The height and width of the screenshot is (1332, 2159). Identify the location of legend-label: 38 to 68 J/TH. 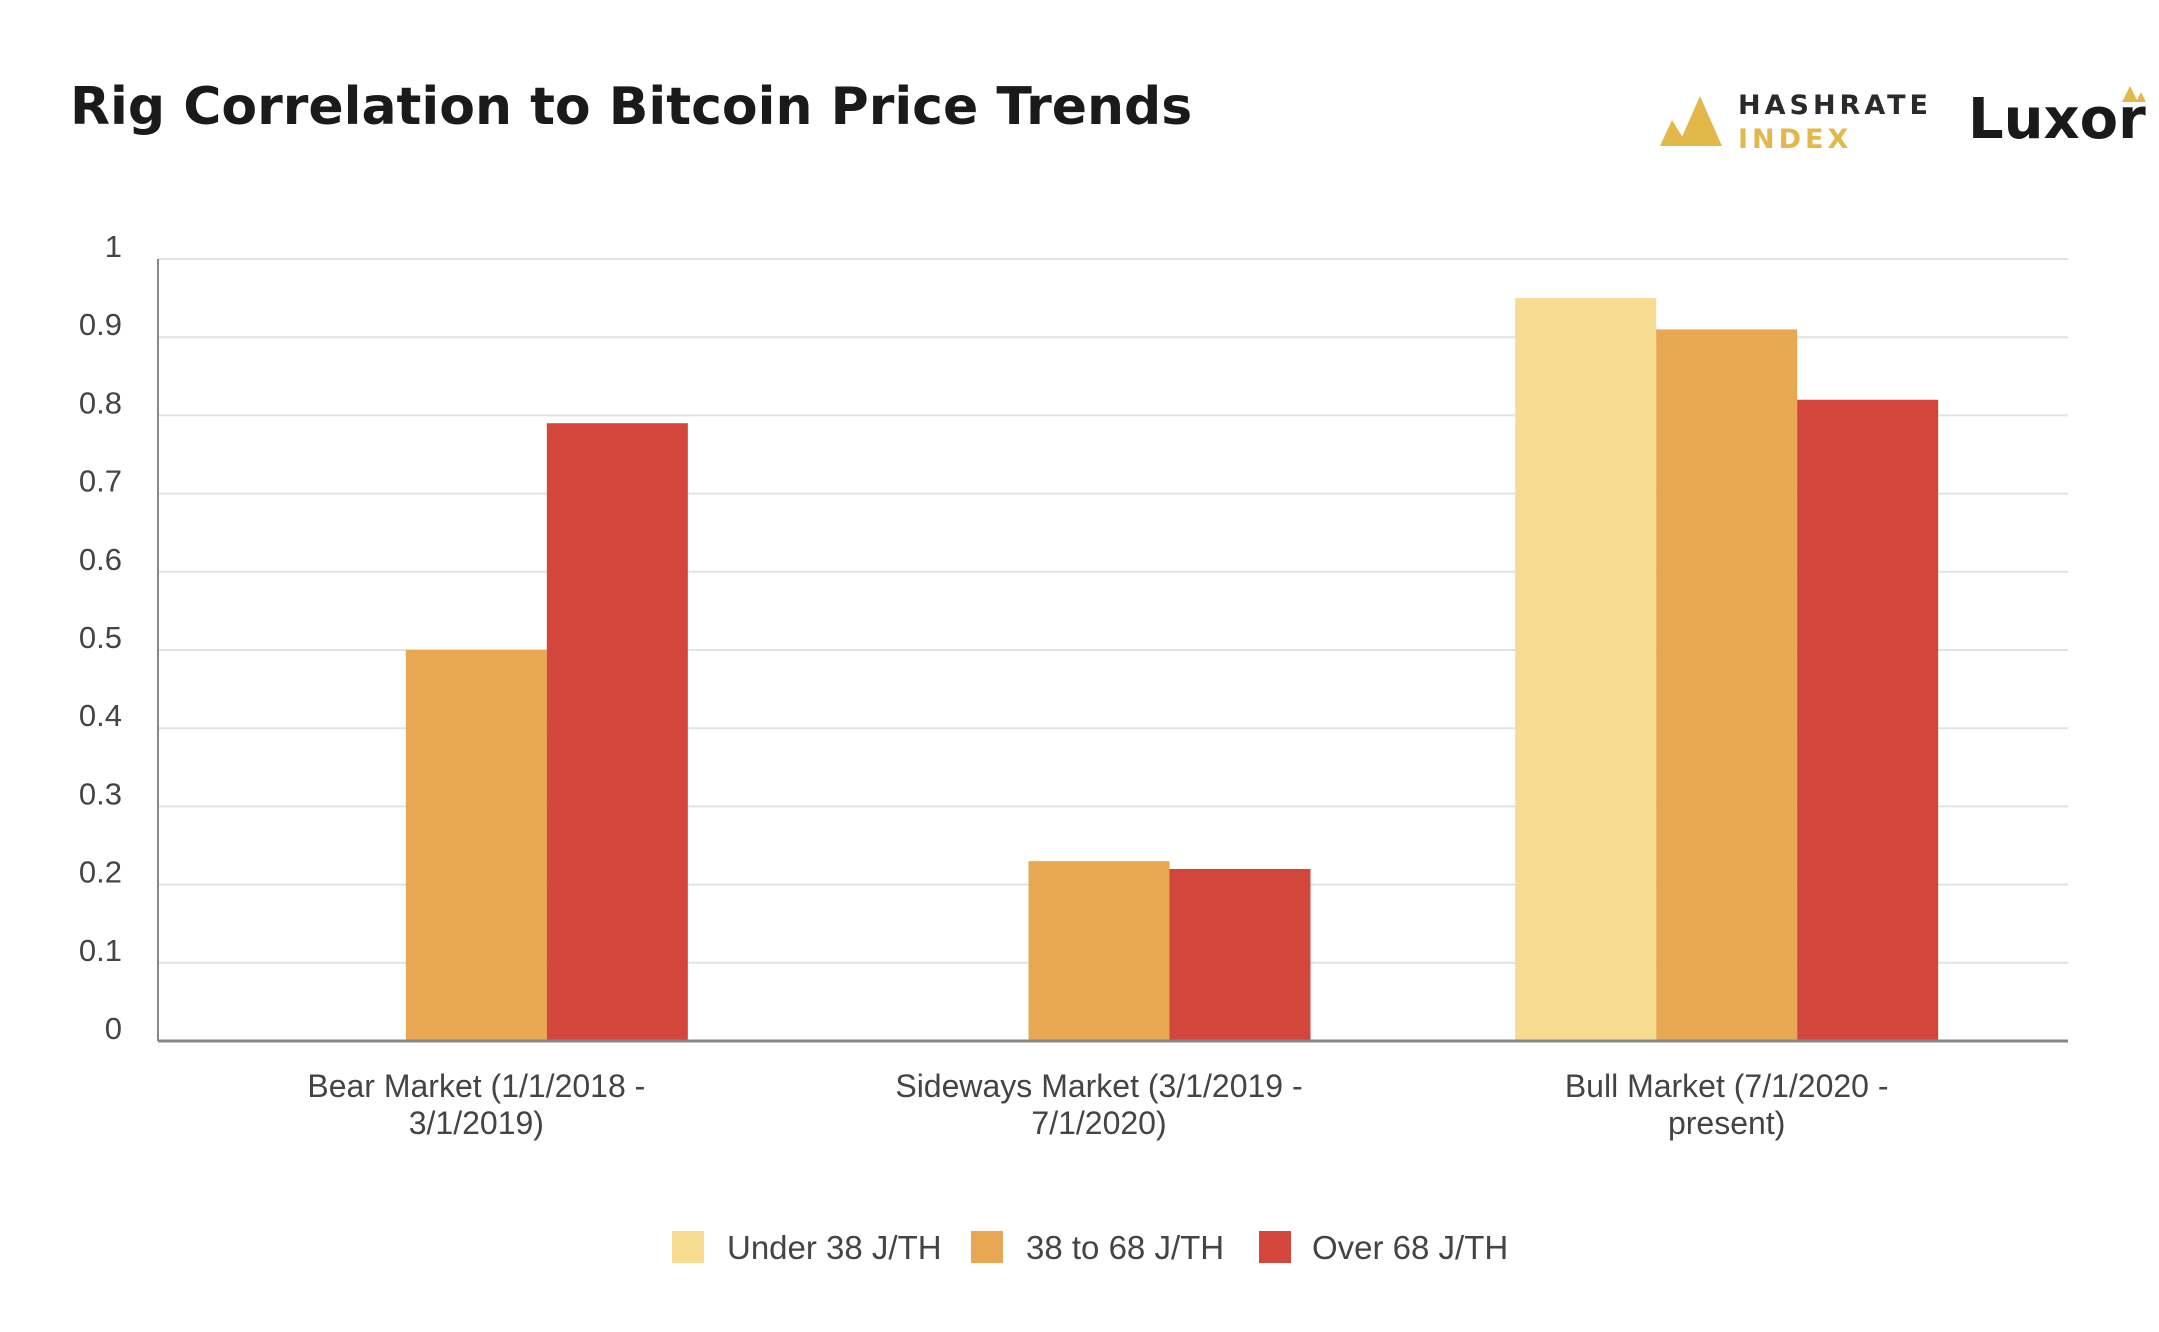
(1125, 1247).